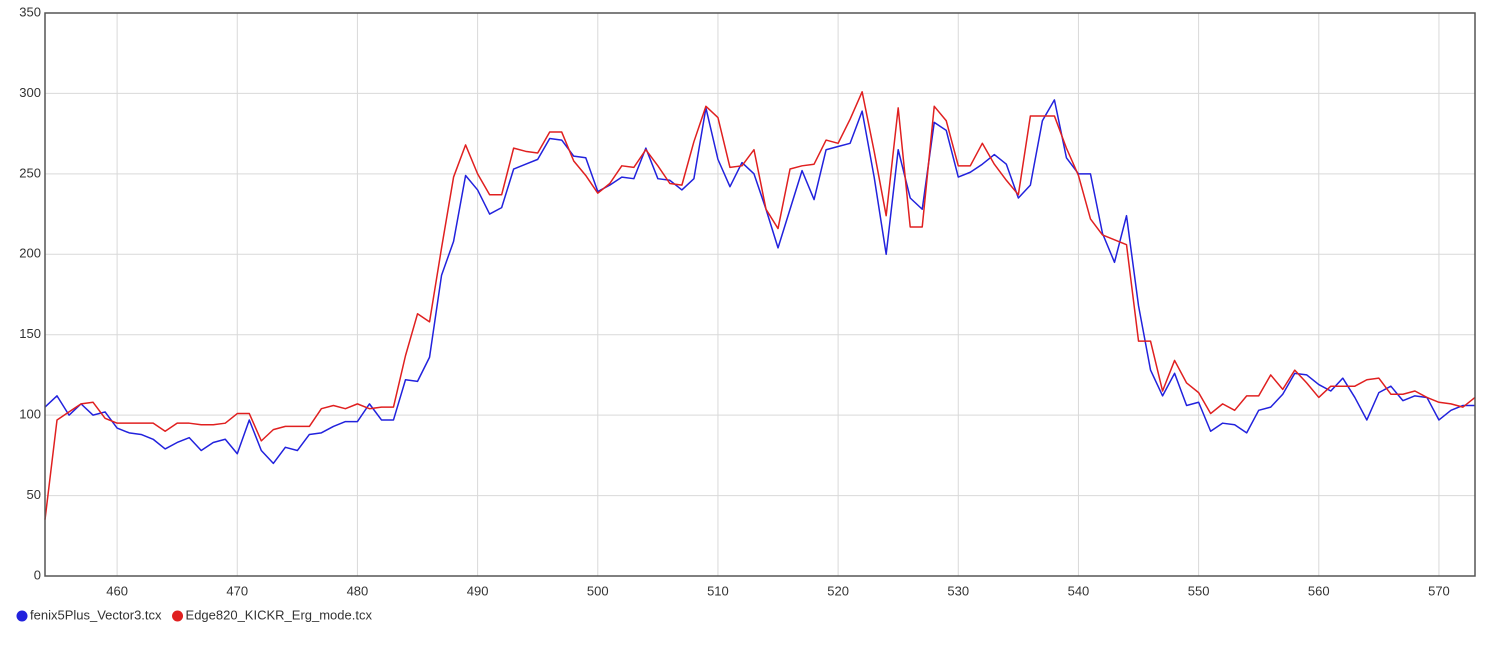 This screenshot has width=1500, height=648. I want to click on x-tick-label: 520, so click(838, 590).